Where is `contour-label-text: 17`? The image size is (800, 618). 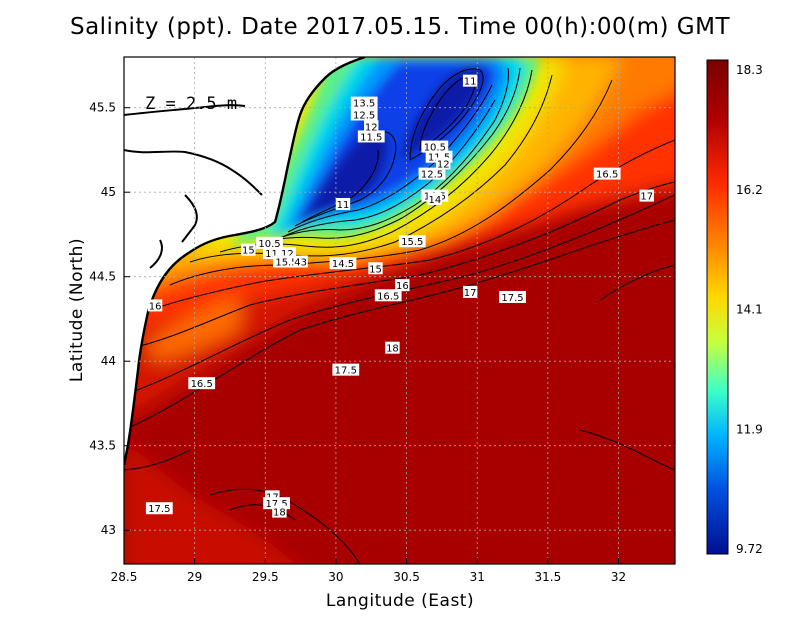
contour-label-text: 17 is located at coordinates (470, 293).